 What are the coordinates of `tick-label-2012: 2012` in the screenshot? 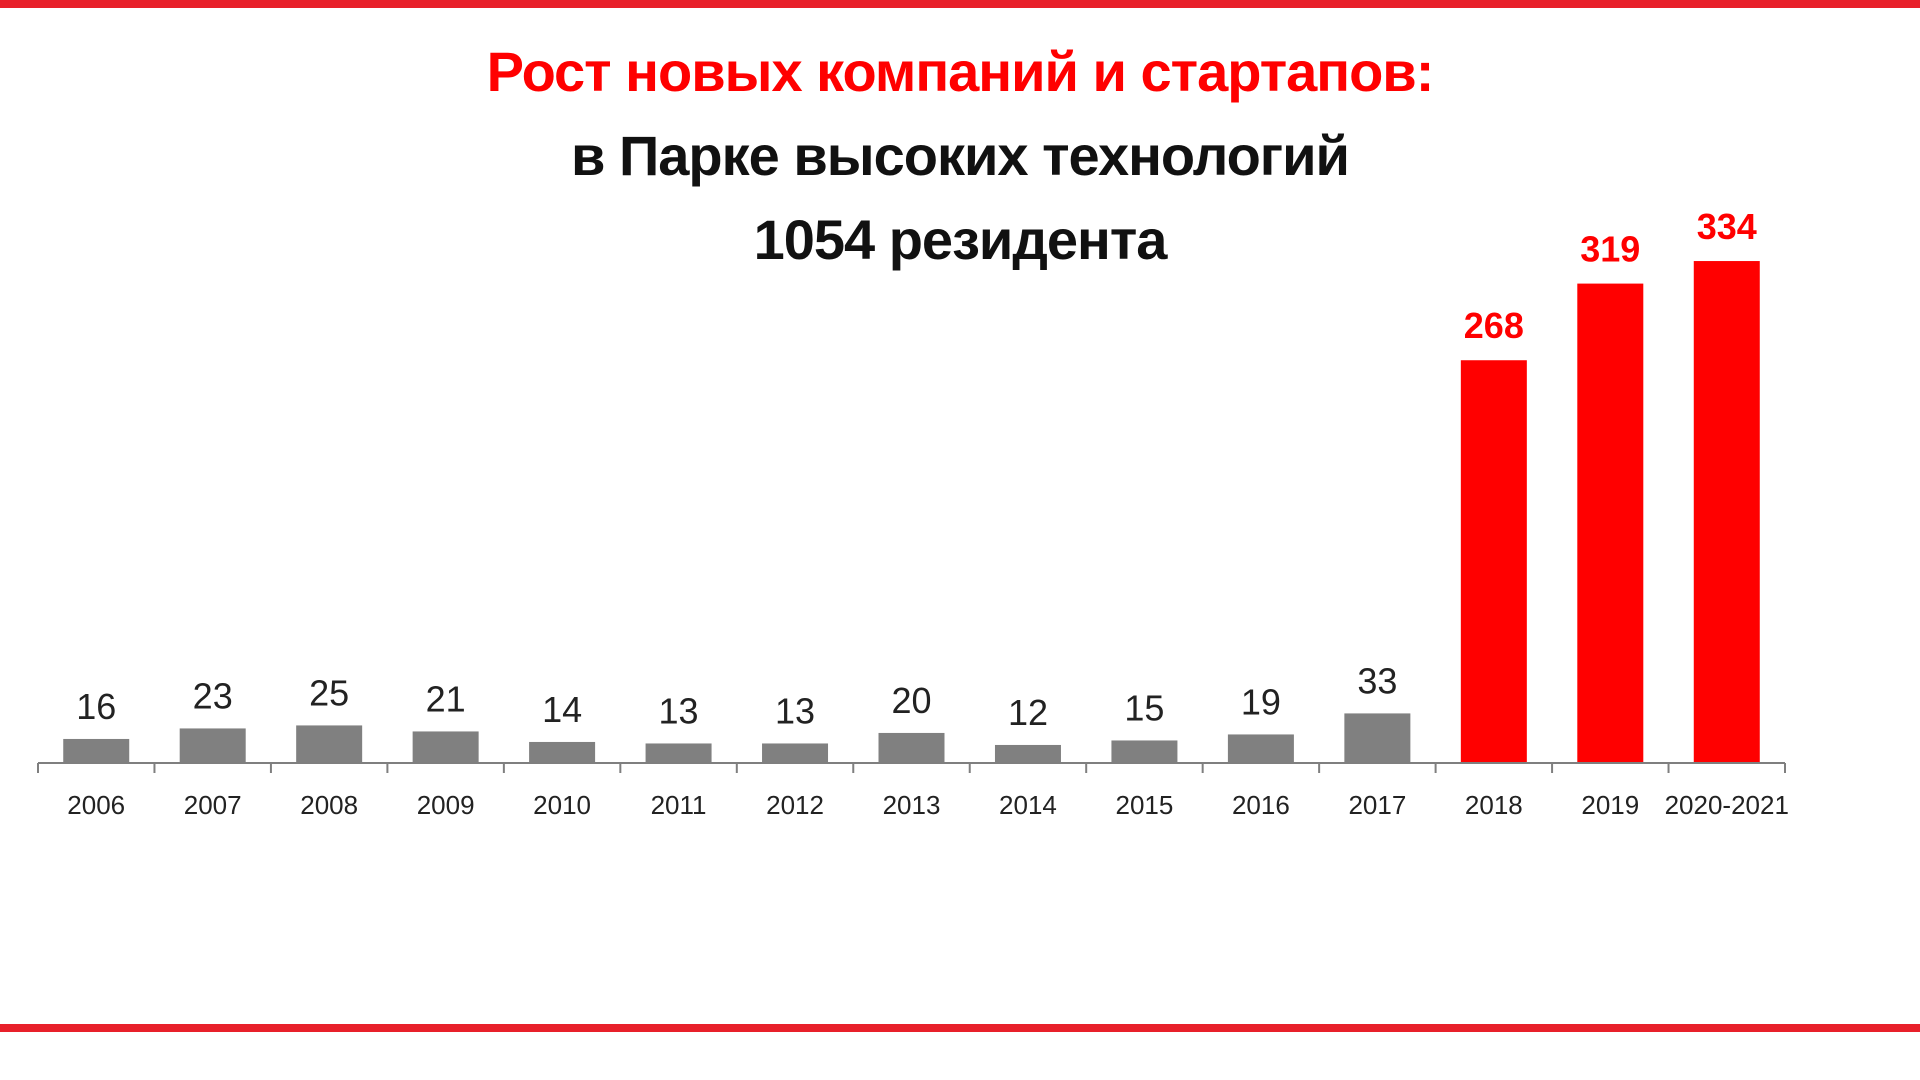 It's located at (795, 805).